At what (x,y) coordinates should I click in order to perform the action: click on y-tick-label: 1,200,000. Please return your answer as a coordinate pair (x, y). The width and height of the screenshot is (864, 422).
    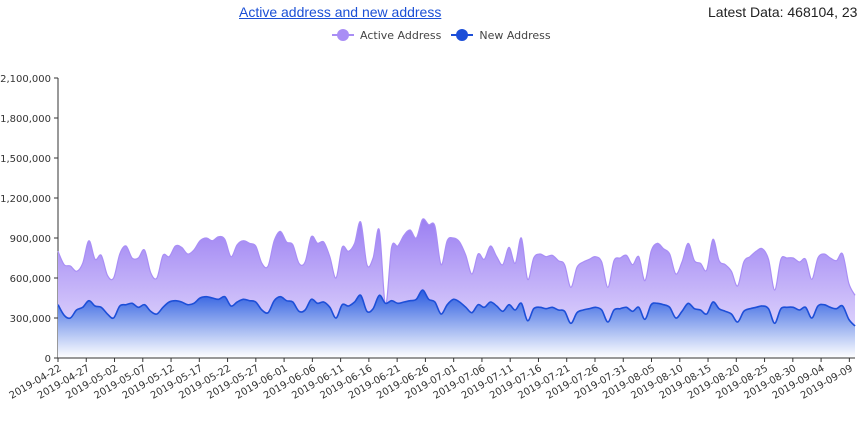
    Looking at the image, I should click on (25, 199).